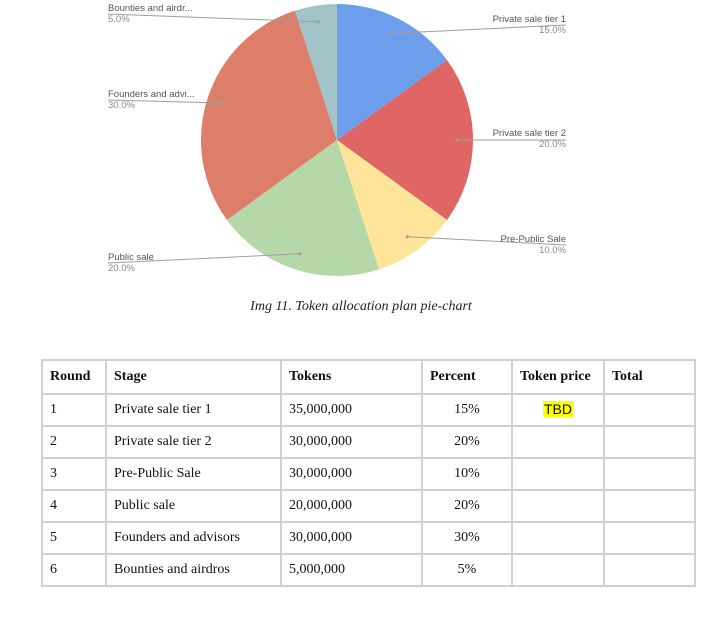 The width and height of the screenshot is (722, 621). I want to click on cell-round: 5, so click(74, 538).